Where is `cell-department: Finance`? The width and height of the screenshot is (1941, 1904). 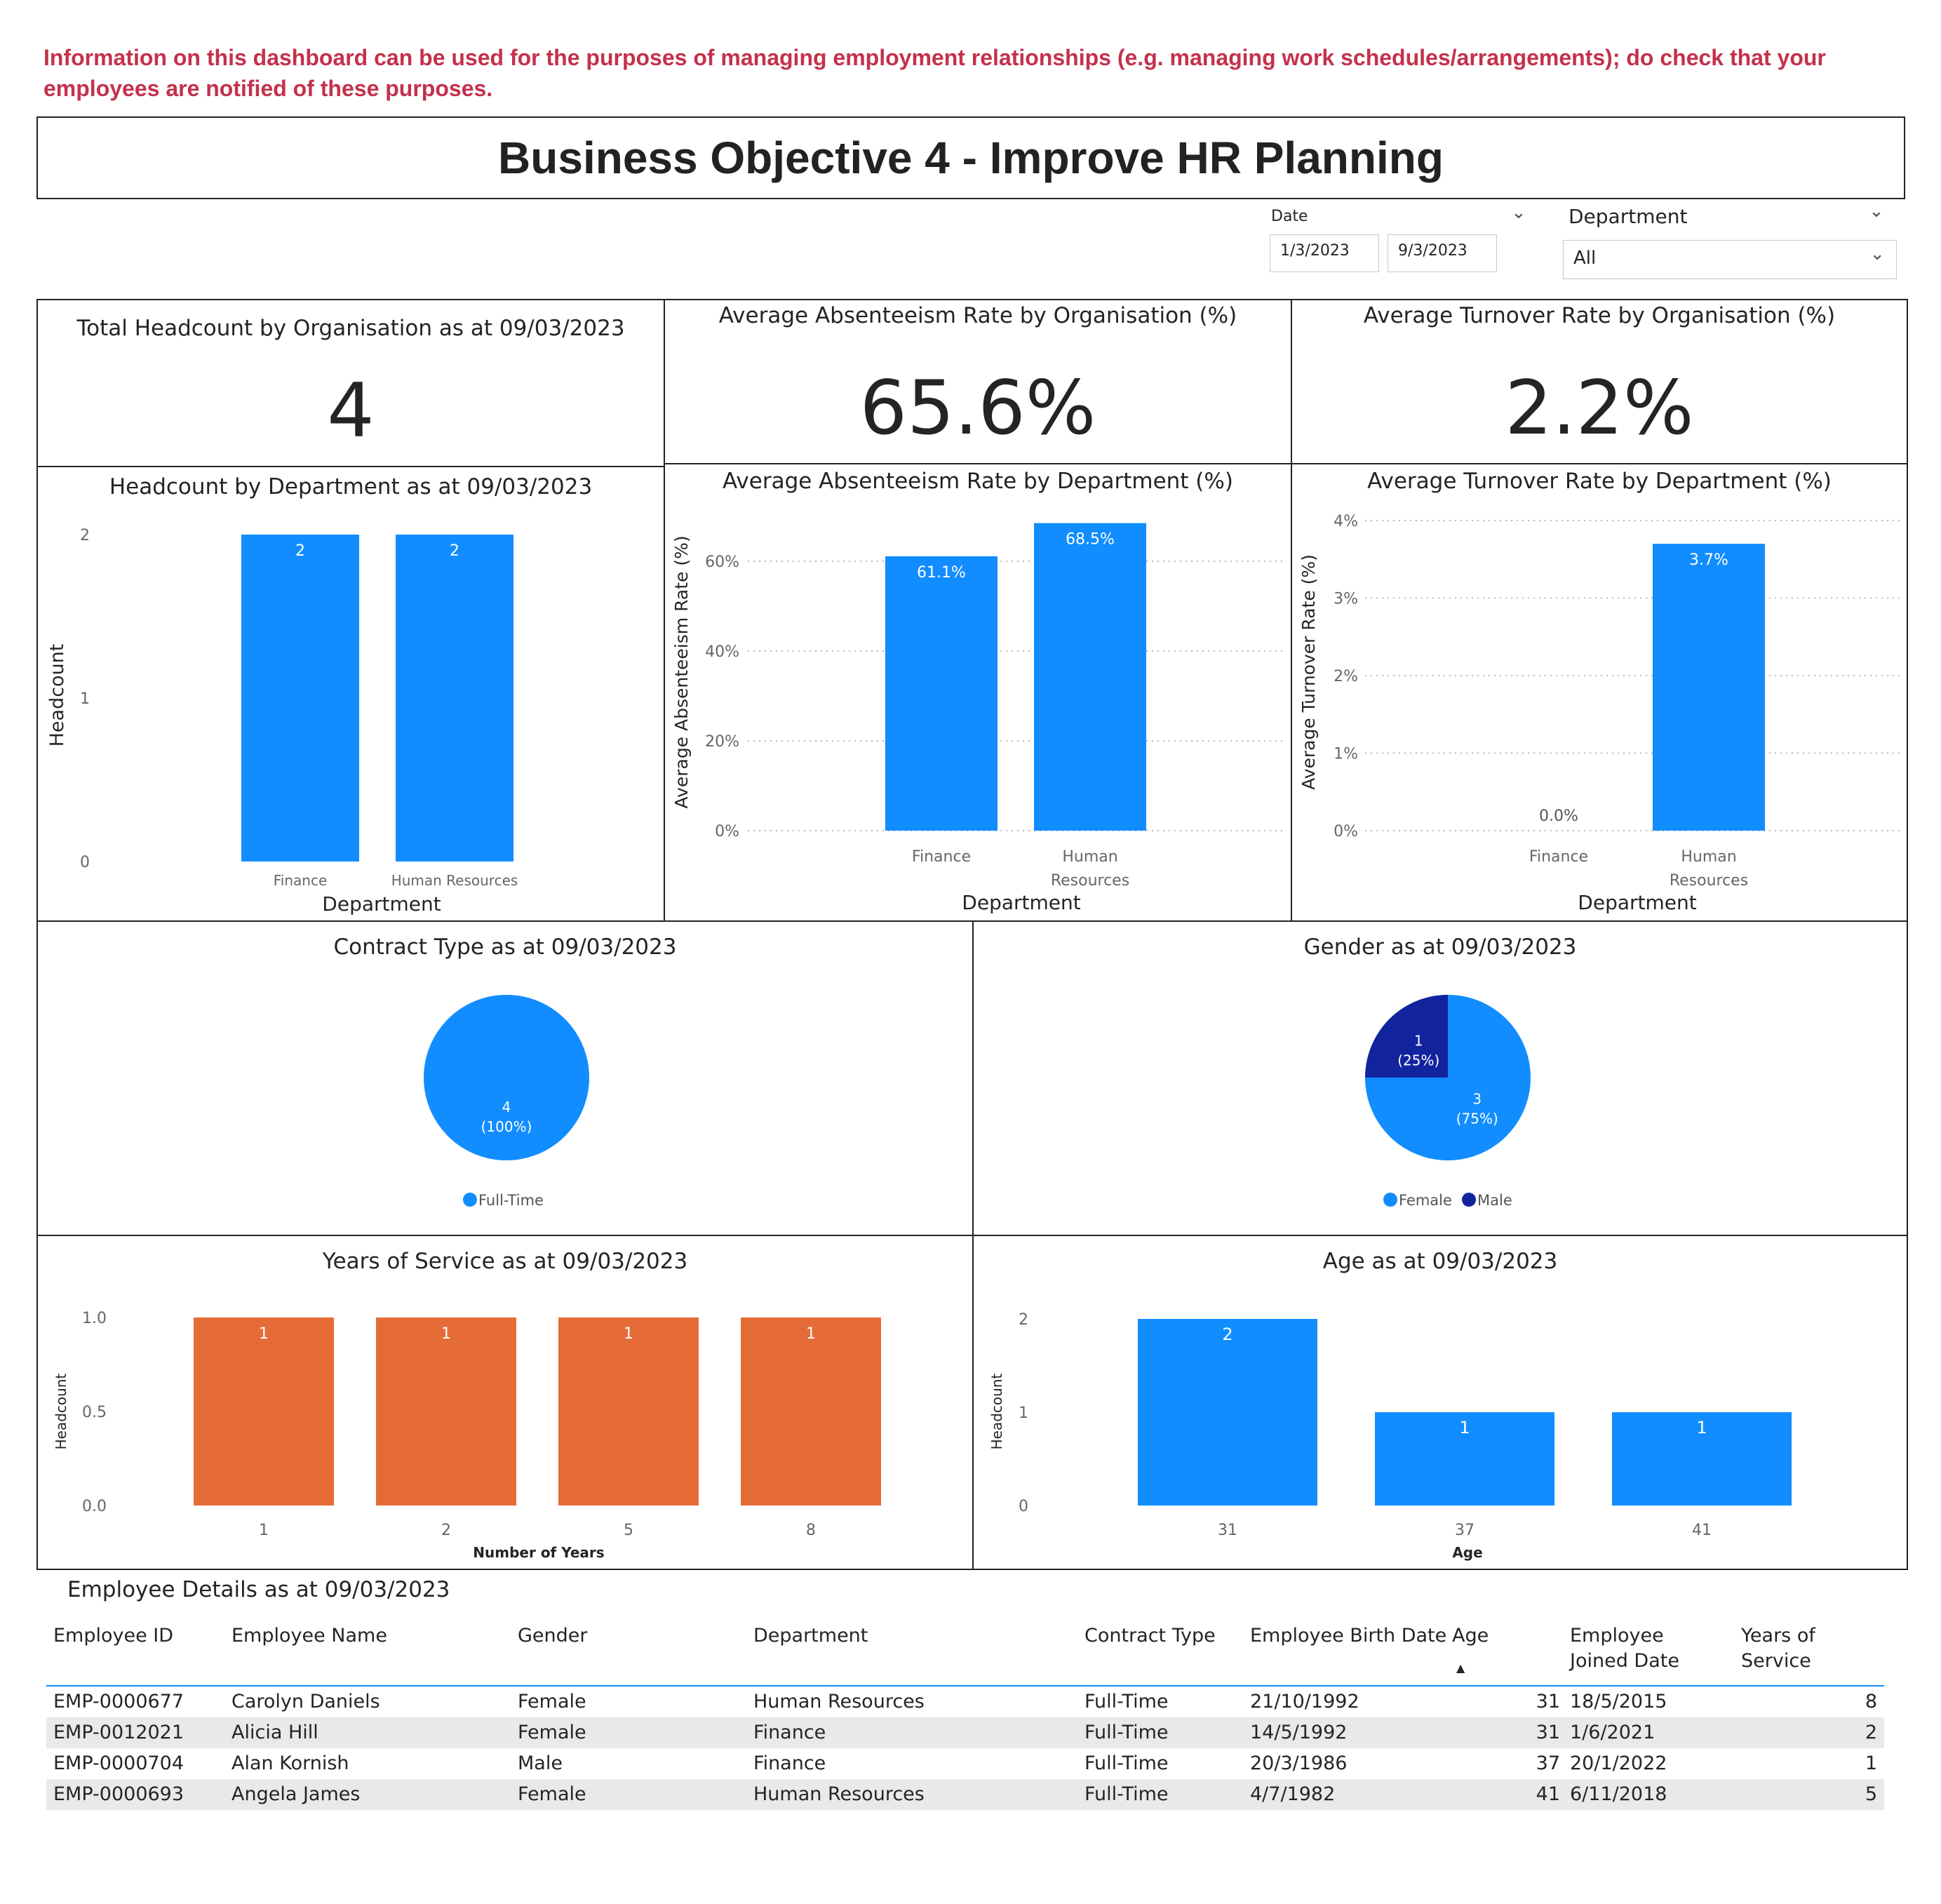 cell-department: Finance is located at coordinates (790, 1732).